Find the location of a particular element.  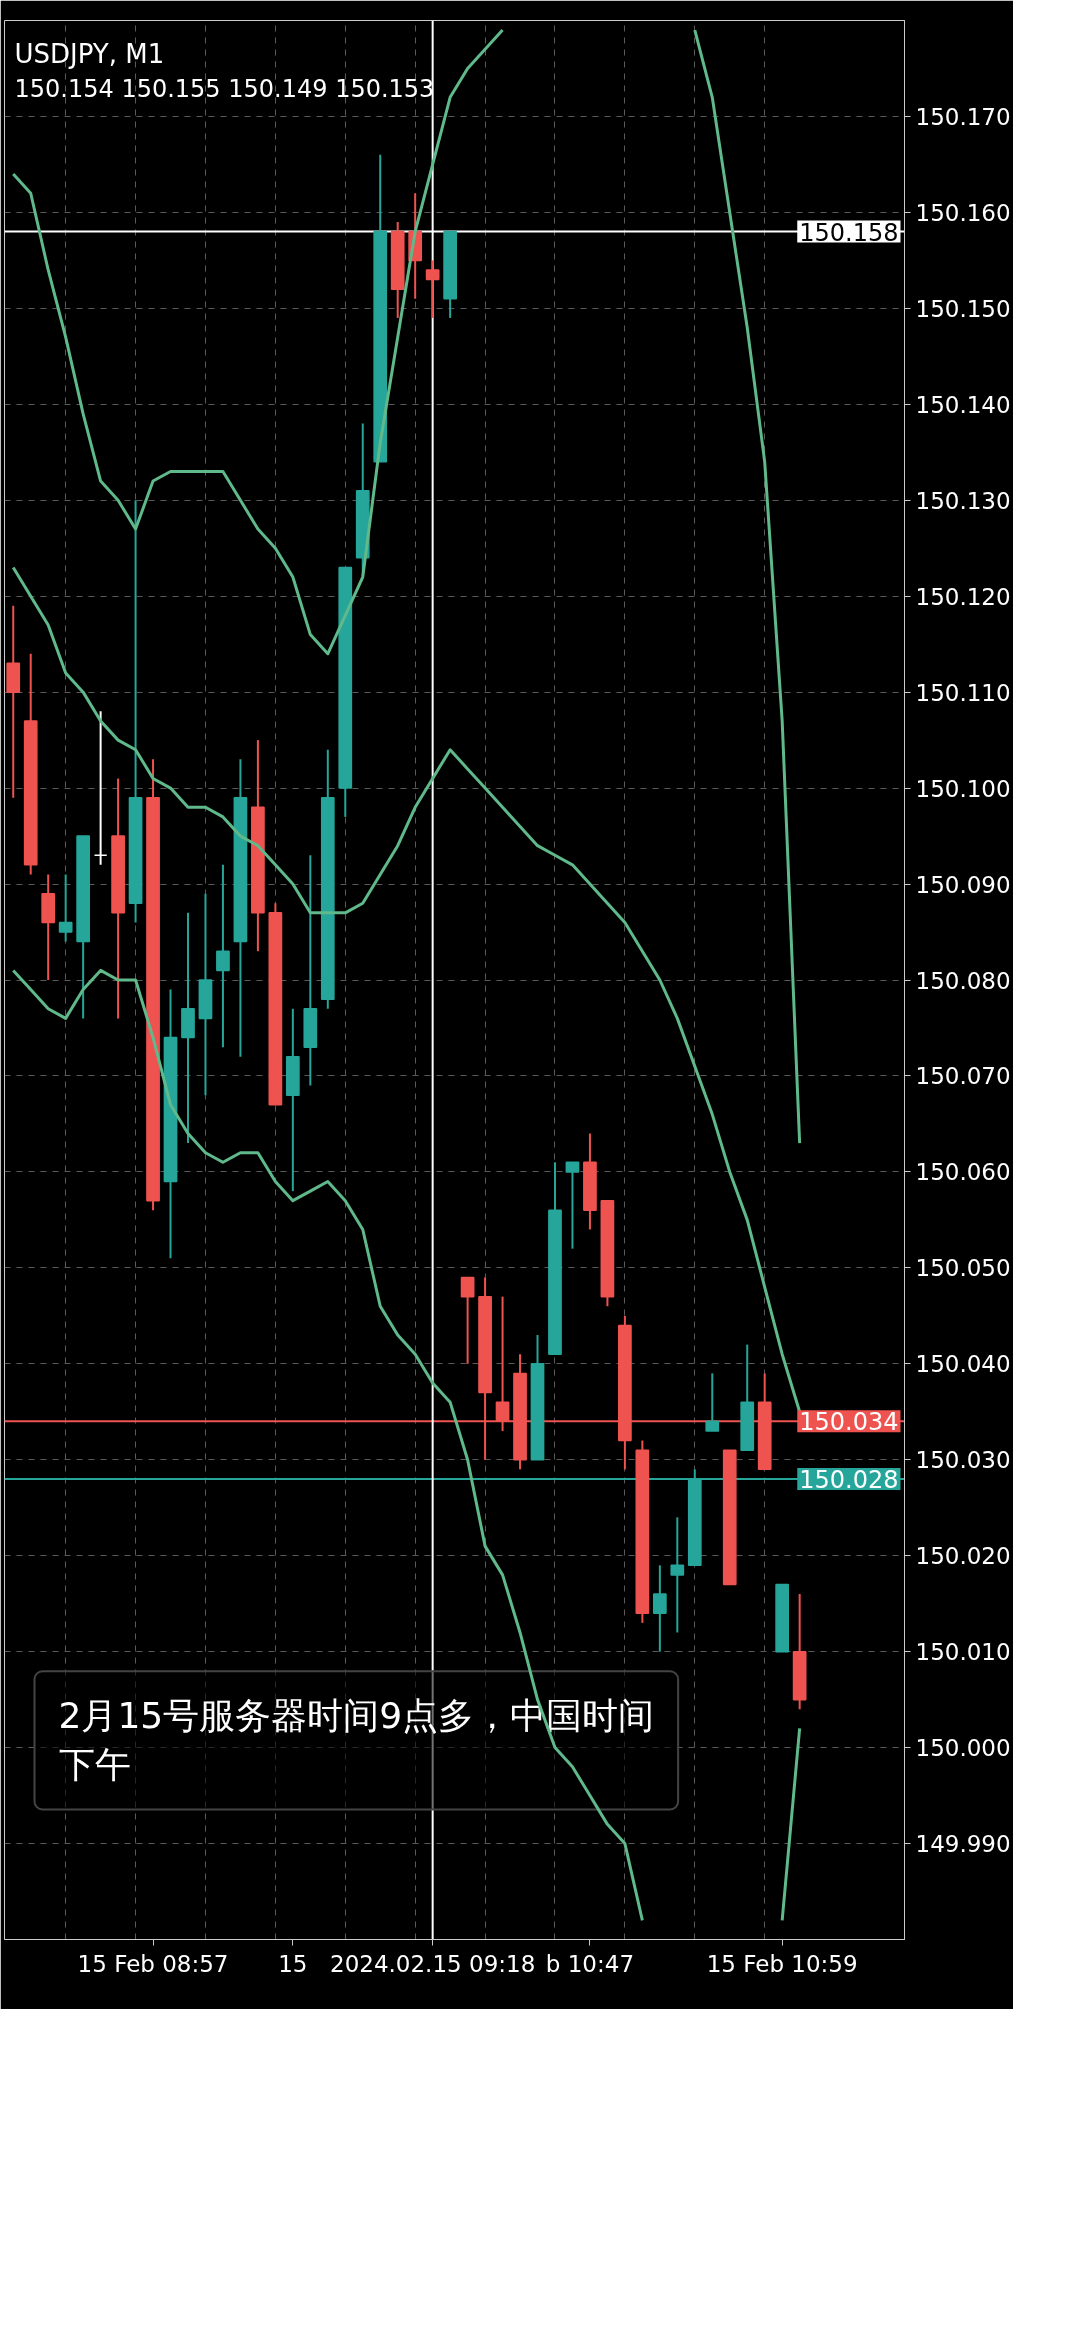

x-tick-label: 15 Feb 08:57 is located at coordinates (153, 1963).